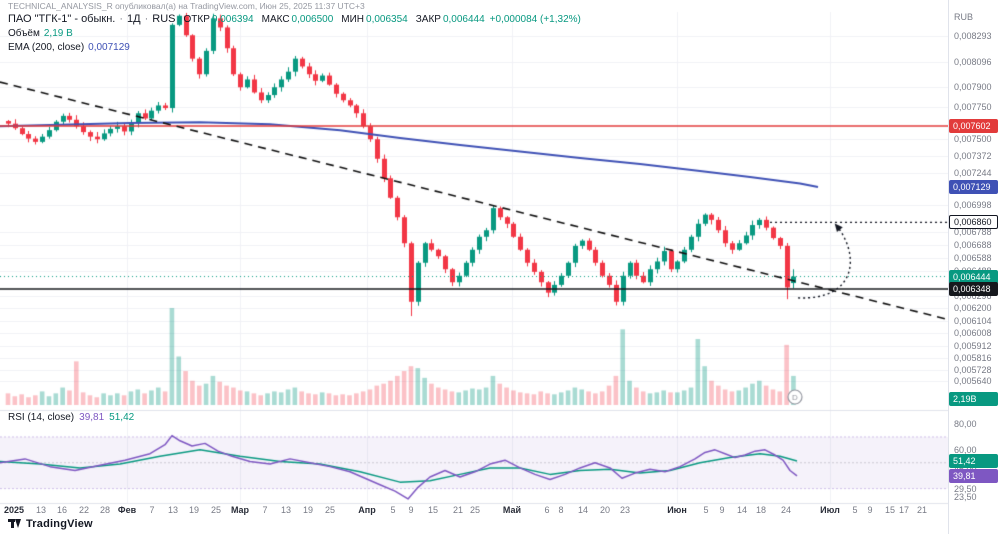  I want to click on rsi-axis-label: 29,50, so click(965, 489).